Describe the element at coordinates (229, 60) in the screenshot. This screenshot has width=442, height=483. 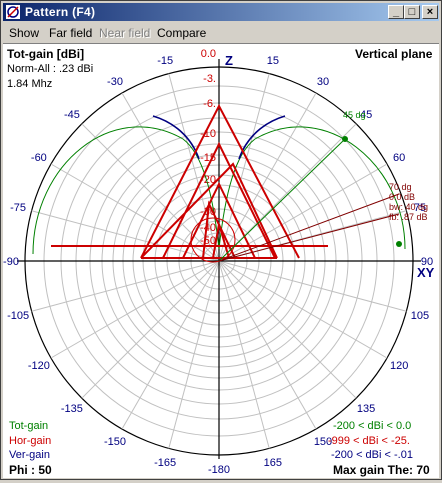
I see `z-axis-label: Z` at that location.